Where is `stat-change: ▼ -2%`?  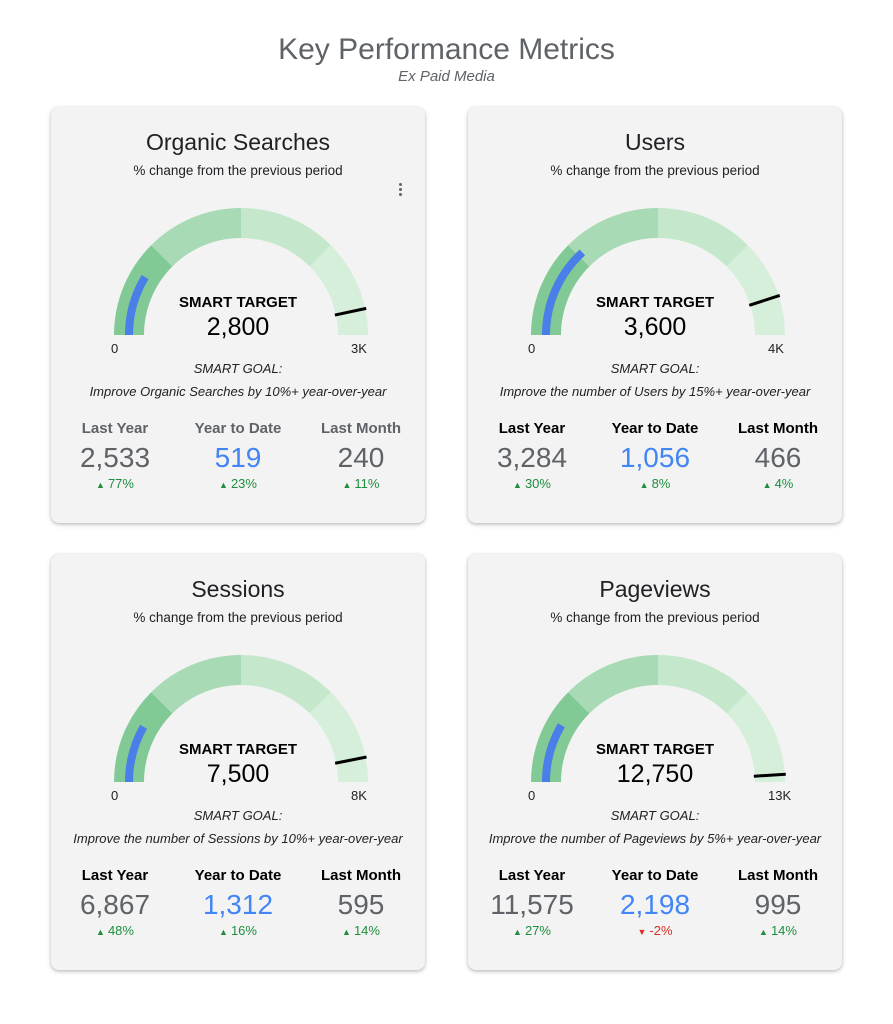
stat-change: ▼ -2% is located at coordinates (655, 930).